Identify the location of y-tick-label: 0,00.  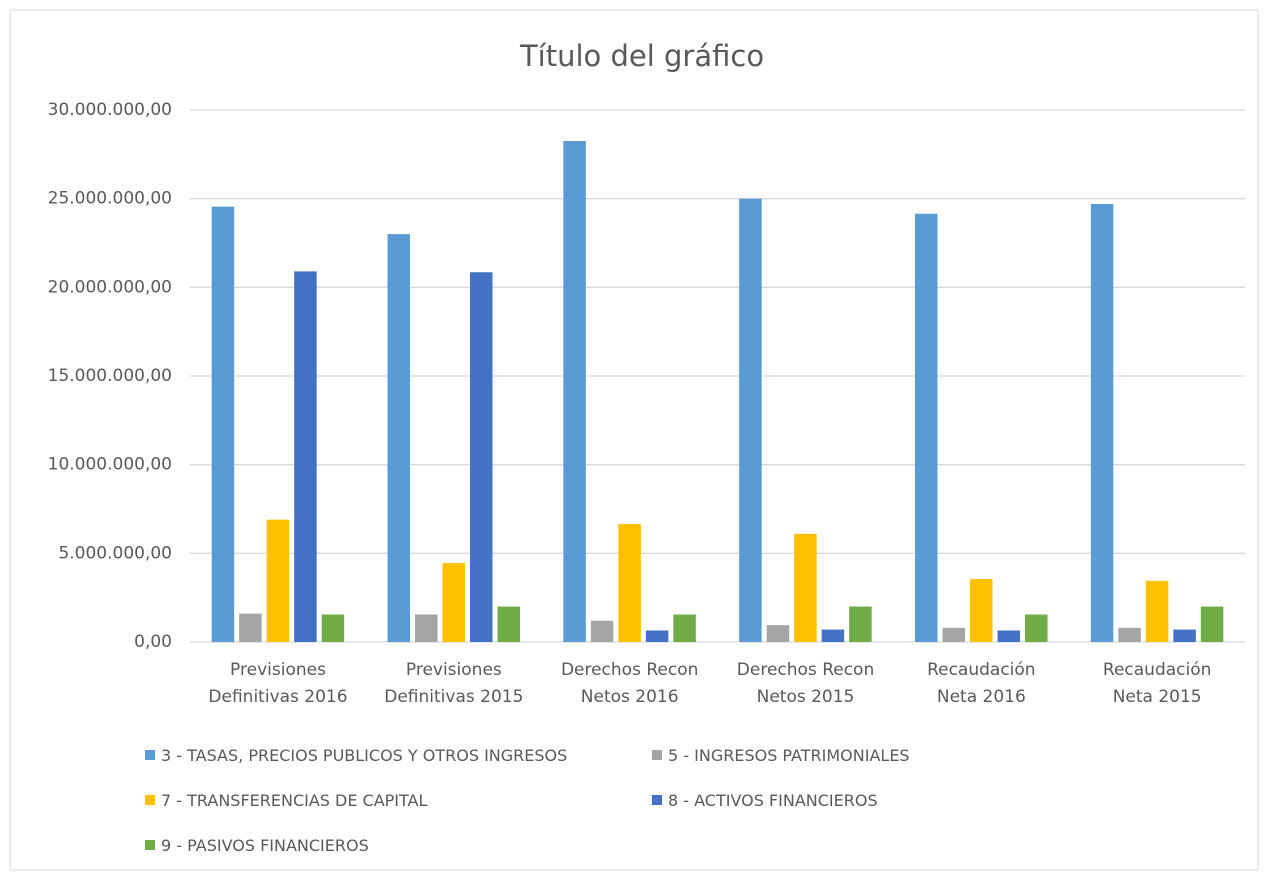
(153, 642).